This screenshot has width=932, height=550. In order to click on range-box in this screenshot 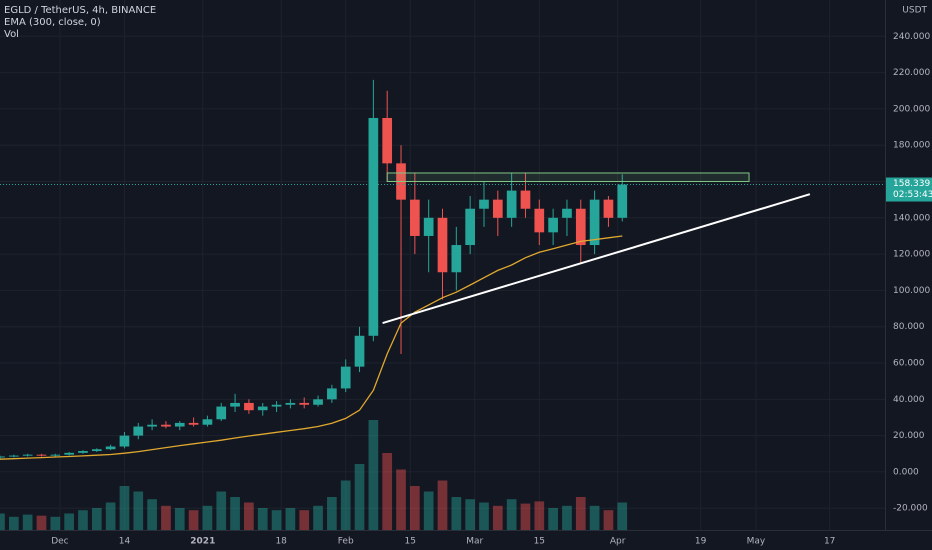, I will do `click(568, 177)`.